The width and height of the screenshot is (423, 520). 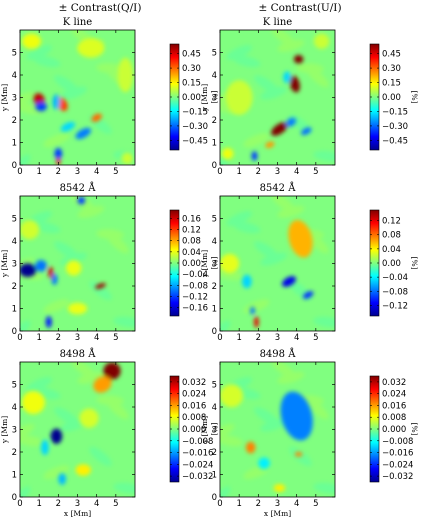 What do you see at coordinates (394, 395) in the screenshot?
I see `colorbar-tick-label: 0.024` at bounding box center [394, 395].